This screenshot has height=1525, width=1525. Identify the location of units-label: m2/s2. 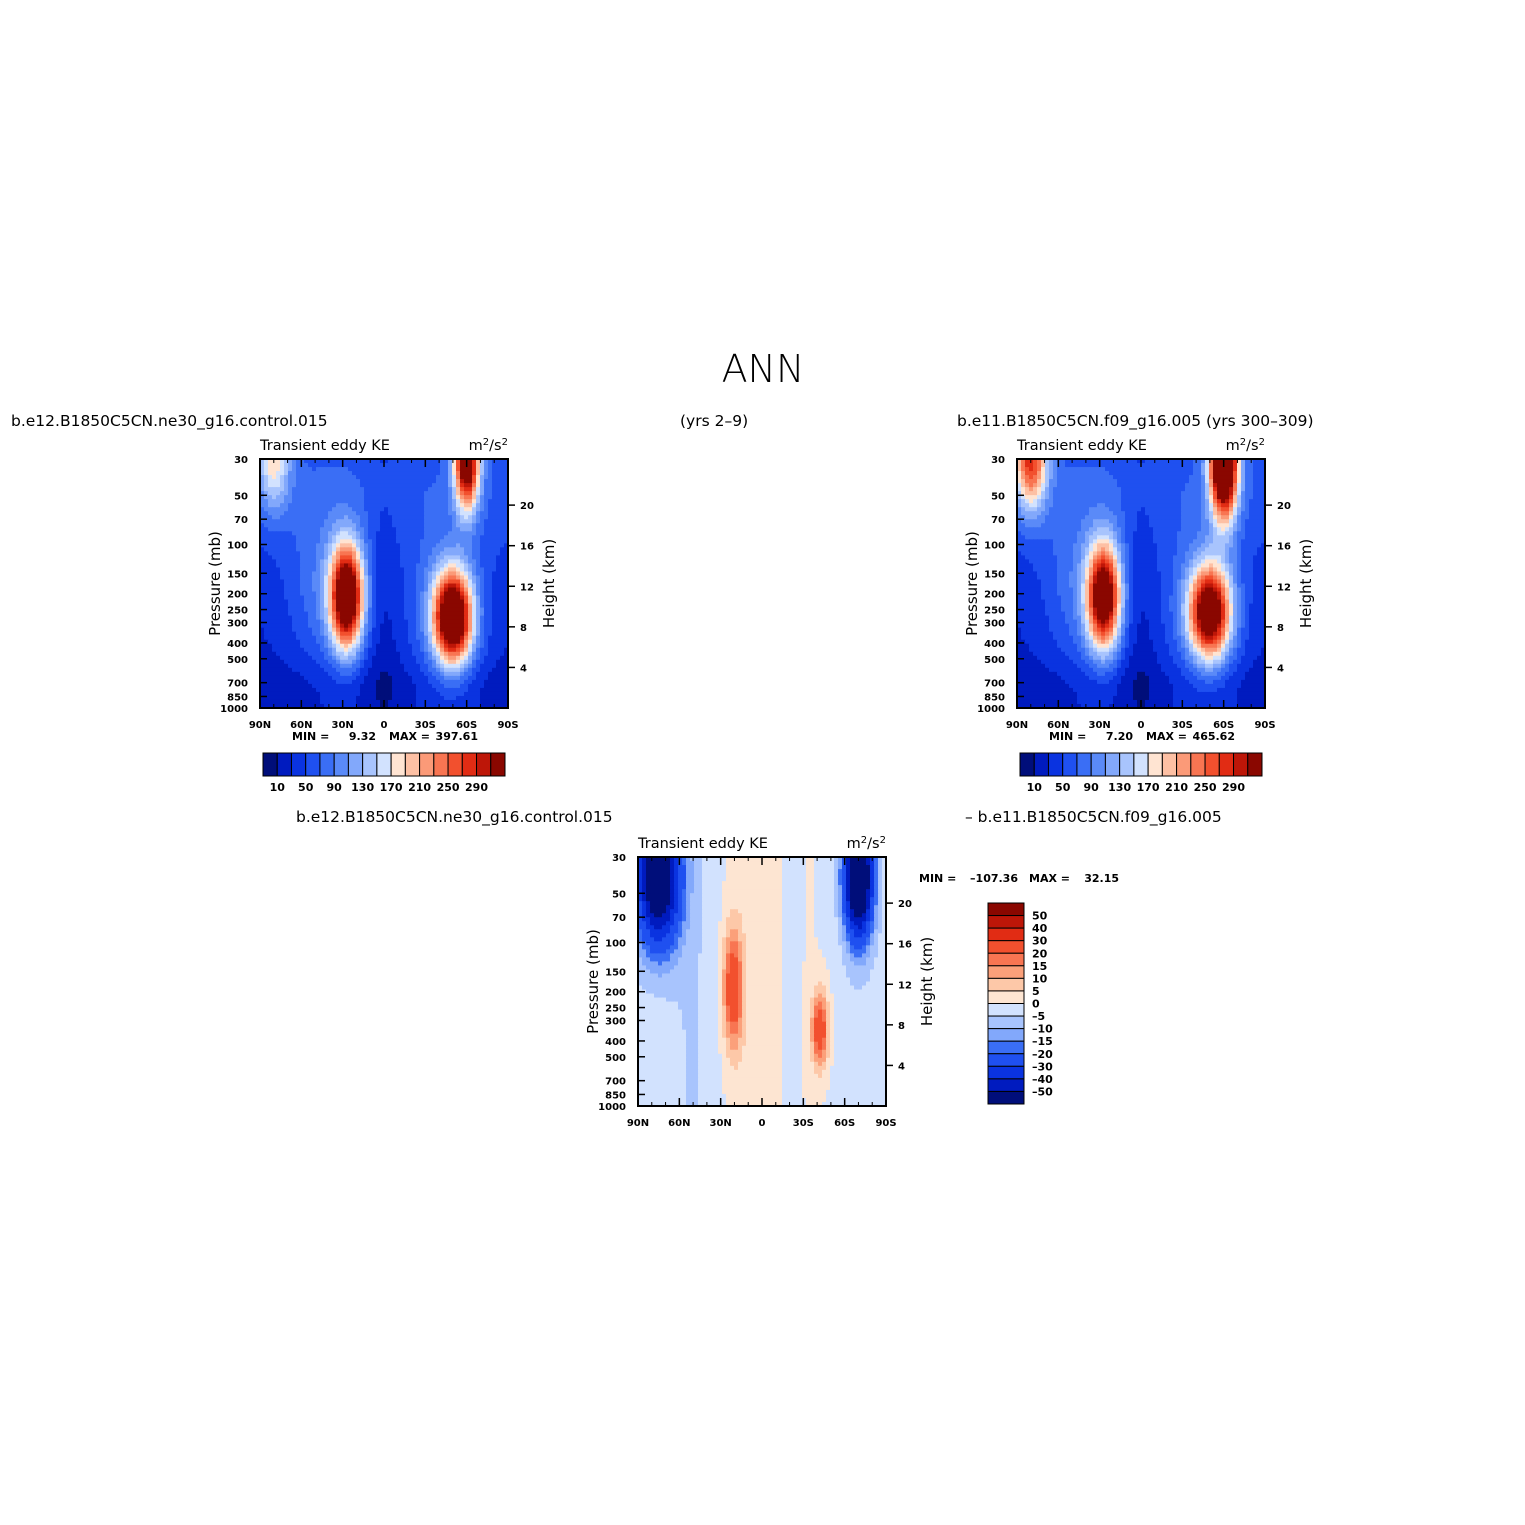
(488, 446).